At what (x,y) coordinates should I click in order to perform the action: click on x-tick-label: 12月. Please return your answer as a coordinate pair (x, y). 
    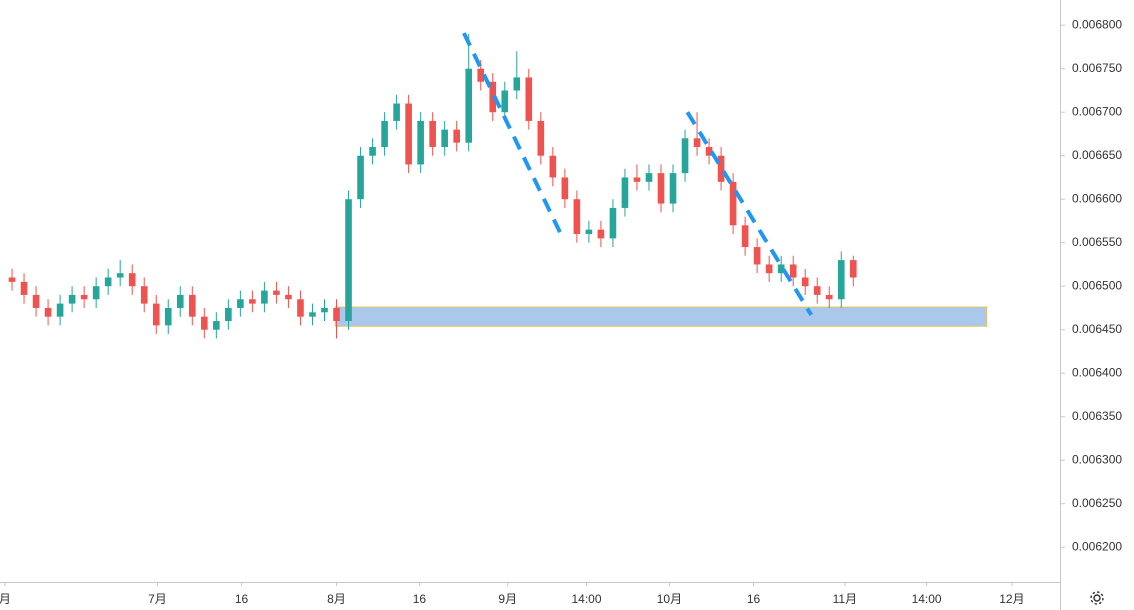
    Looking at the image, I should click on (1011, 599).